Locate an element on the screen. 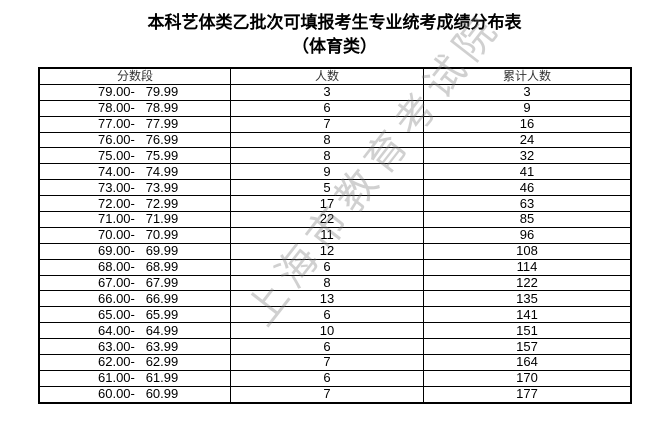 Image resolution: width=649 pixels, height=433 pixels. table-row: 78.00- 78.99 6 9 is located at coordinates (335, 108).